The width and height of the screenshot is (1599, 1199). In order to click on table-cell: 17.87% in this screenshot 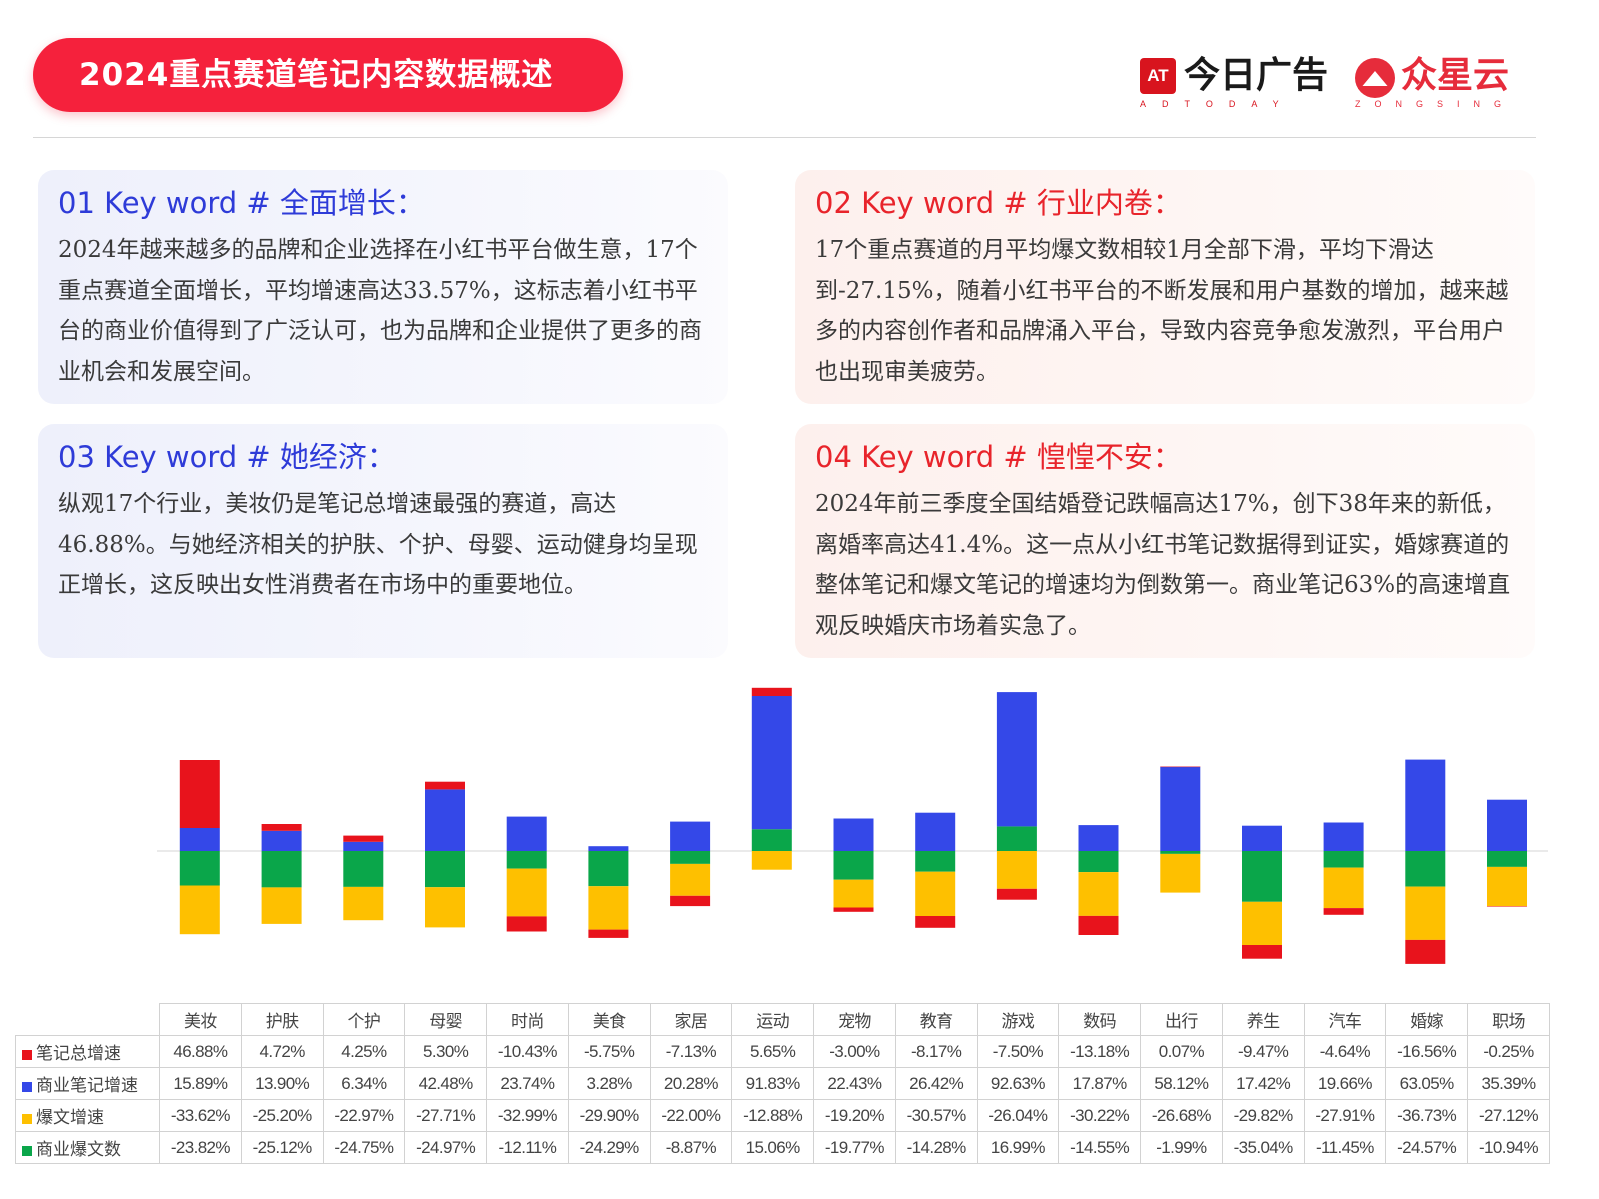, I will do `click(1099, 1083)`.